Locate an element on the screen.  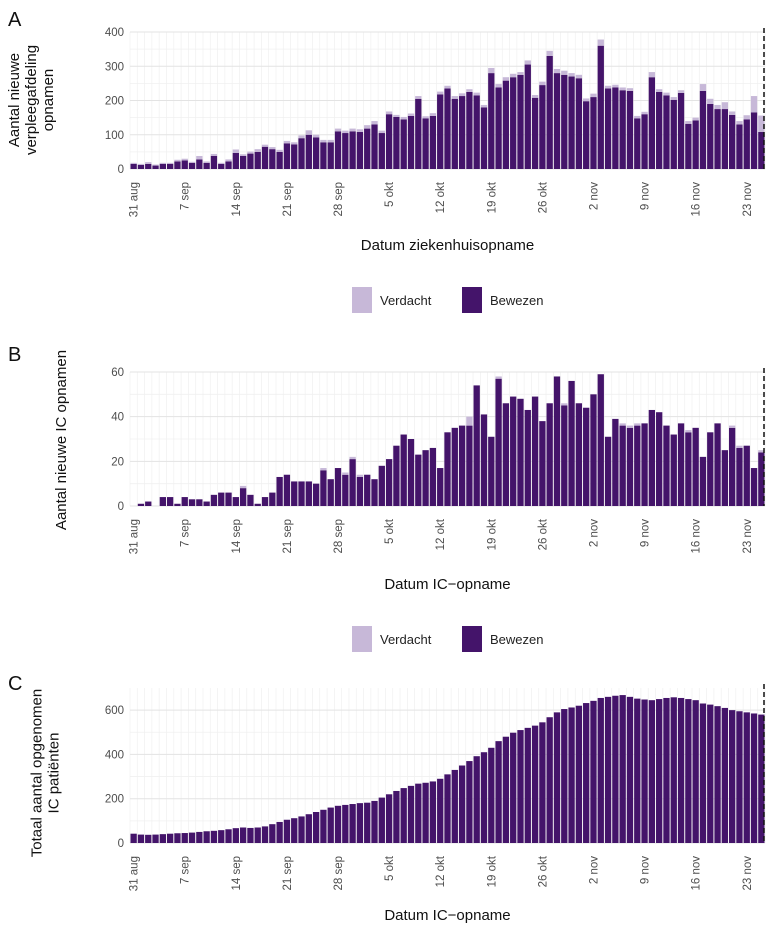
y-tick-label: 0 is located at coordinates (121, 844).